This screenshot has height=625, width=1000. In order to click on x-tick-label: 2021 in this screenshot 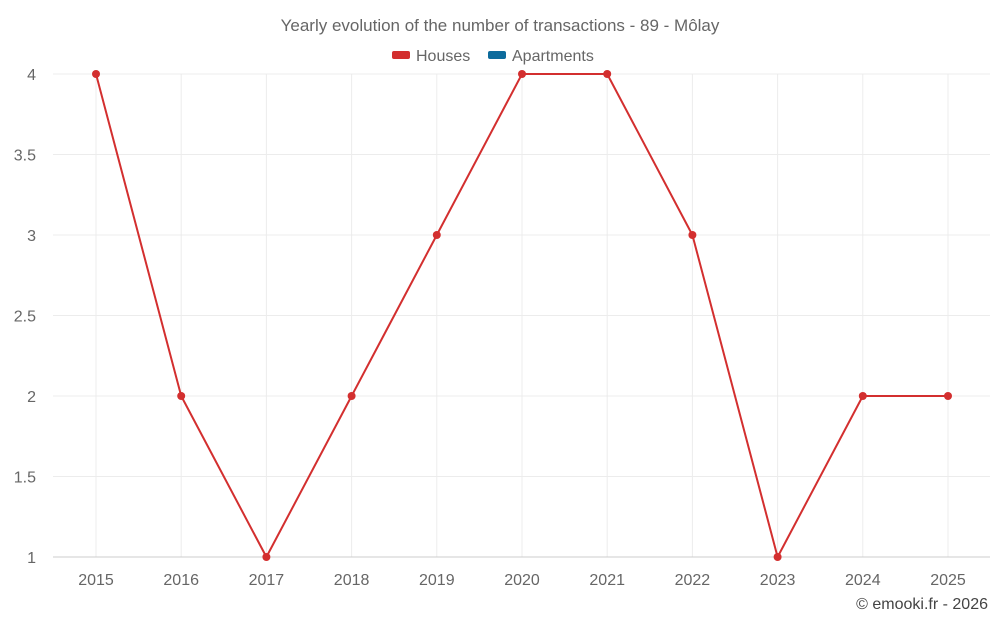, I will do `click(607, 580)`.